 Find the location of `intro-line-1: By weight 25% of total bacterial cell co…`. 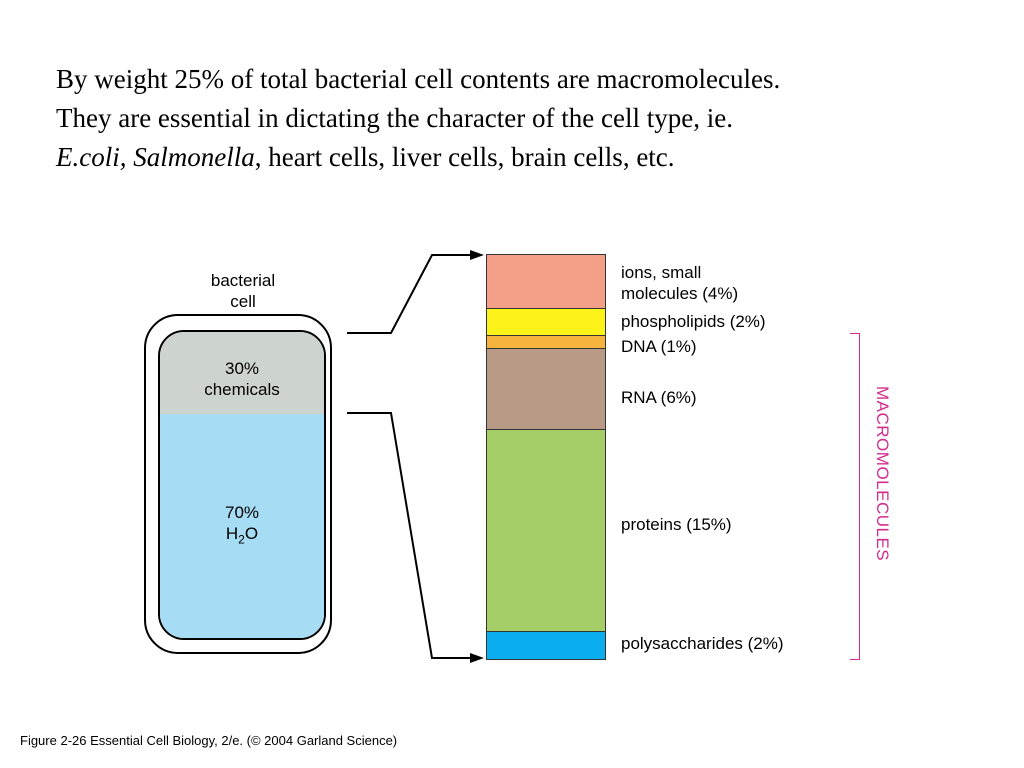

intro-line-1: By weight 25% of total bacterial cell co… is located at coordinates (418, 79).